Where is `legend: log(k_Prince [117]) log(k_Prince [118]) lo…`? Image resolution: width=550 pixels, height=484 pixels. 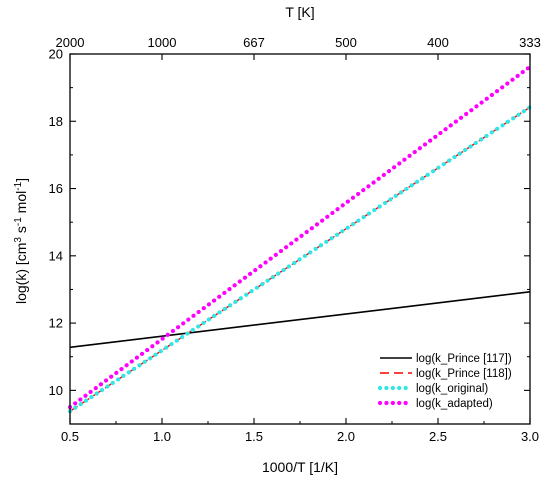
legend: log(k_Prince [117]) log(k_Prince [118]) lo… is located at coordinates (444, 381).